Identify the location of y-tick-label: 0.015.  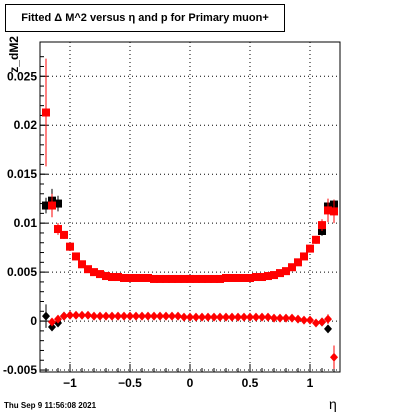
(22, 174).